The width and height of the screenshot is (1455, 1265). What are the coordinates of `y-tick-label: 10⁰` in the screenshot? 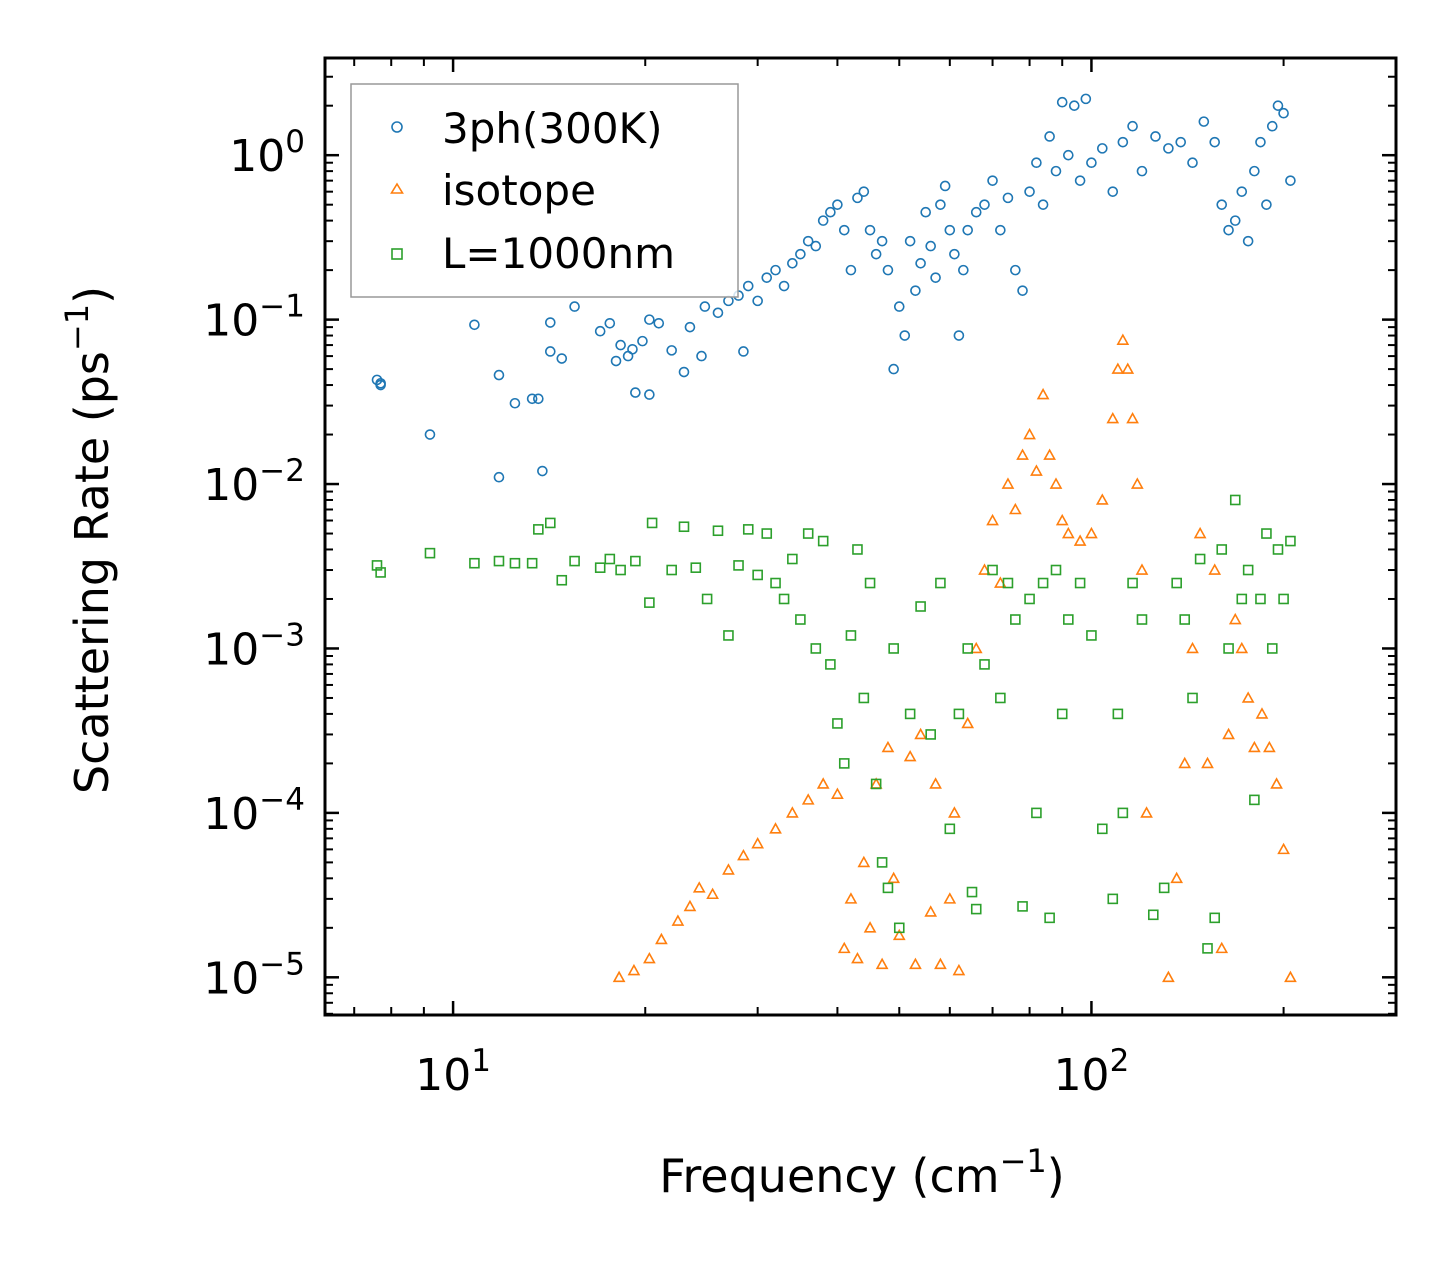 It's located at (267, 153).